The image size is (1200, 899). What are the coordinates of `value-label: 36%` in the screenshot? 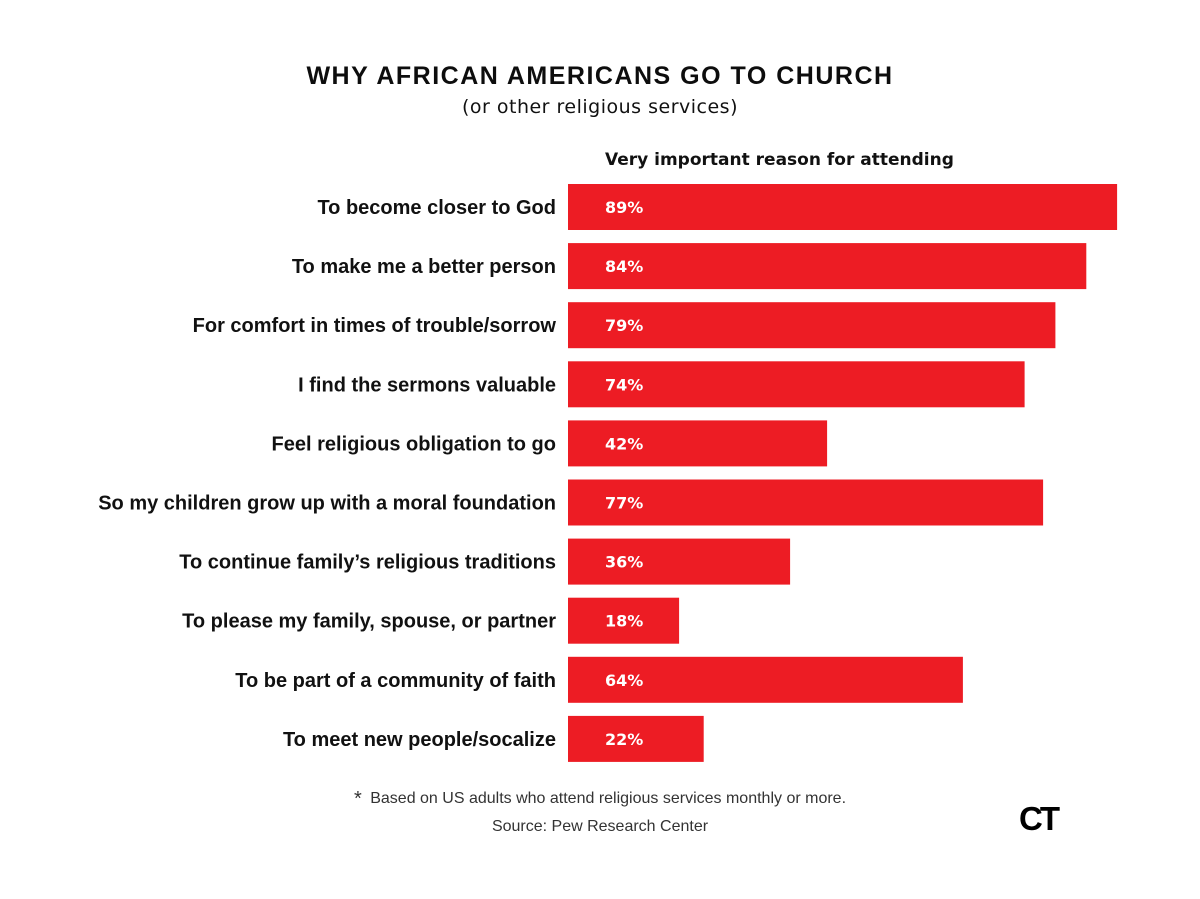 It's located at (624, 562).